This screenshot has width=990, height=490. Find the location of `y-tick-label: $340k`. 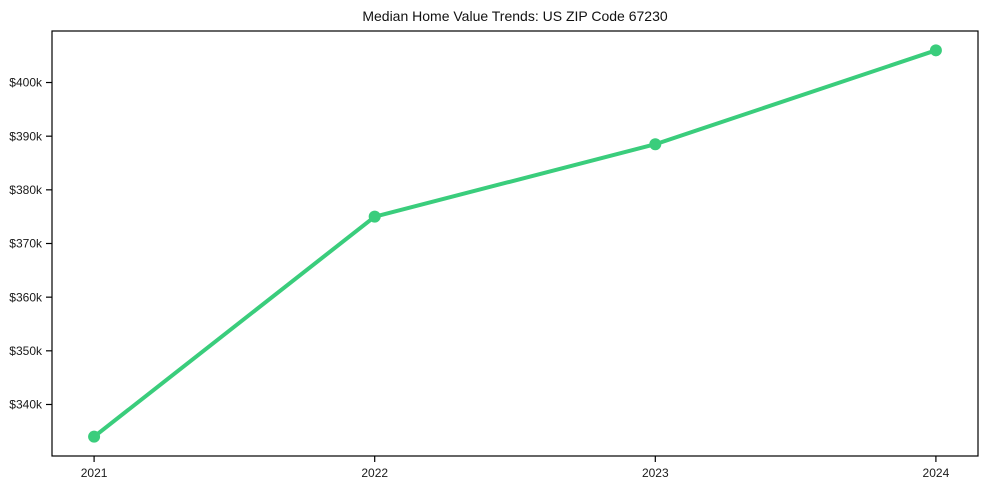

y-tick-label: $340k is located at coordinates (26, 405).